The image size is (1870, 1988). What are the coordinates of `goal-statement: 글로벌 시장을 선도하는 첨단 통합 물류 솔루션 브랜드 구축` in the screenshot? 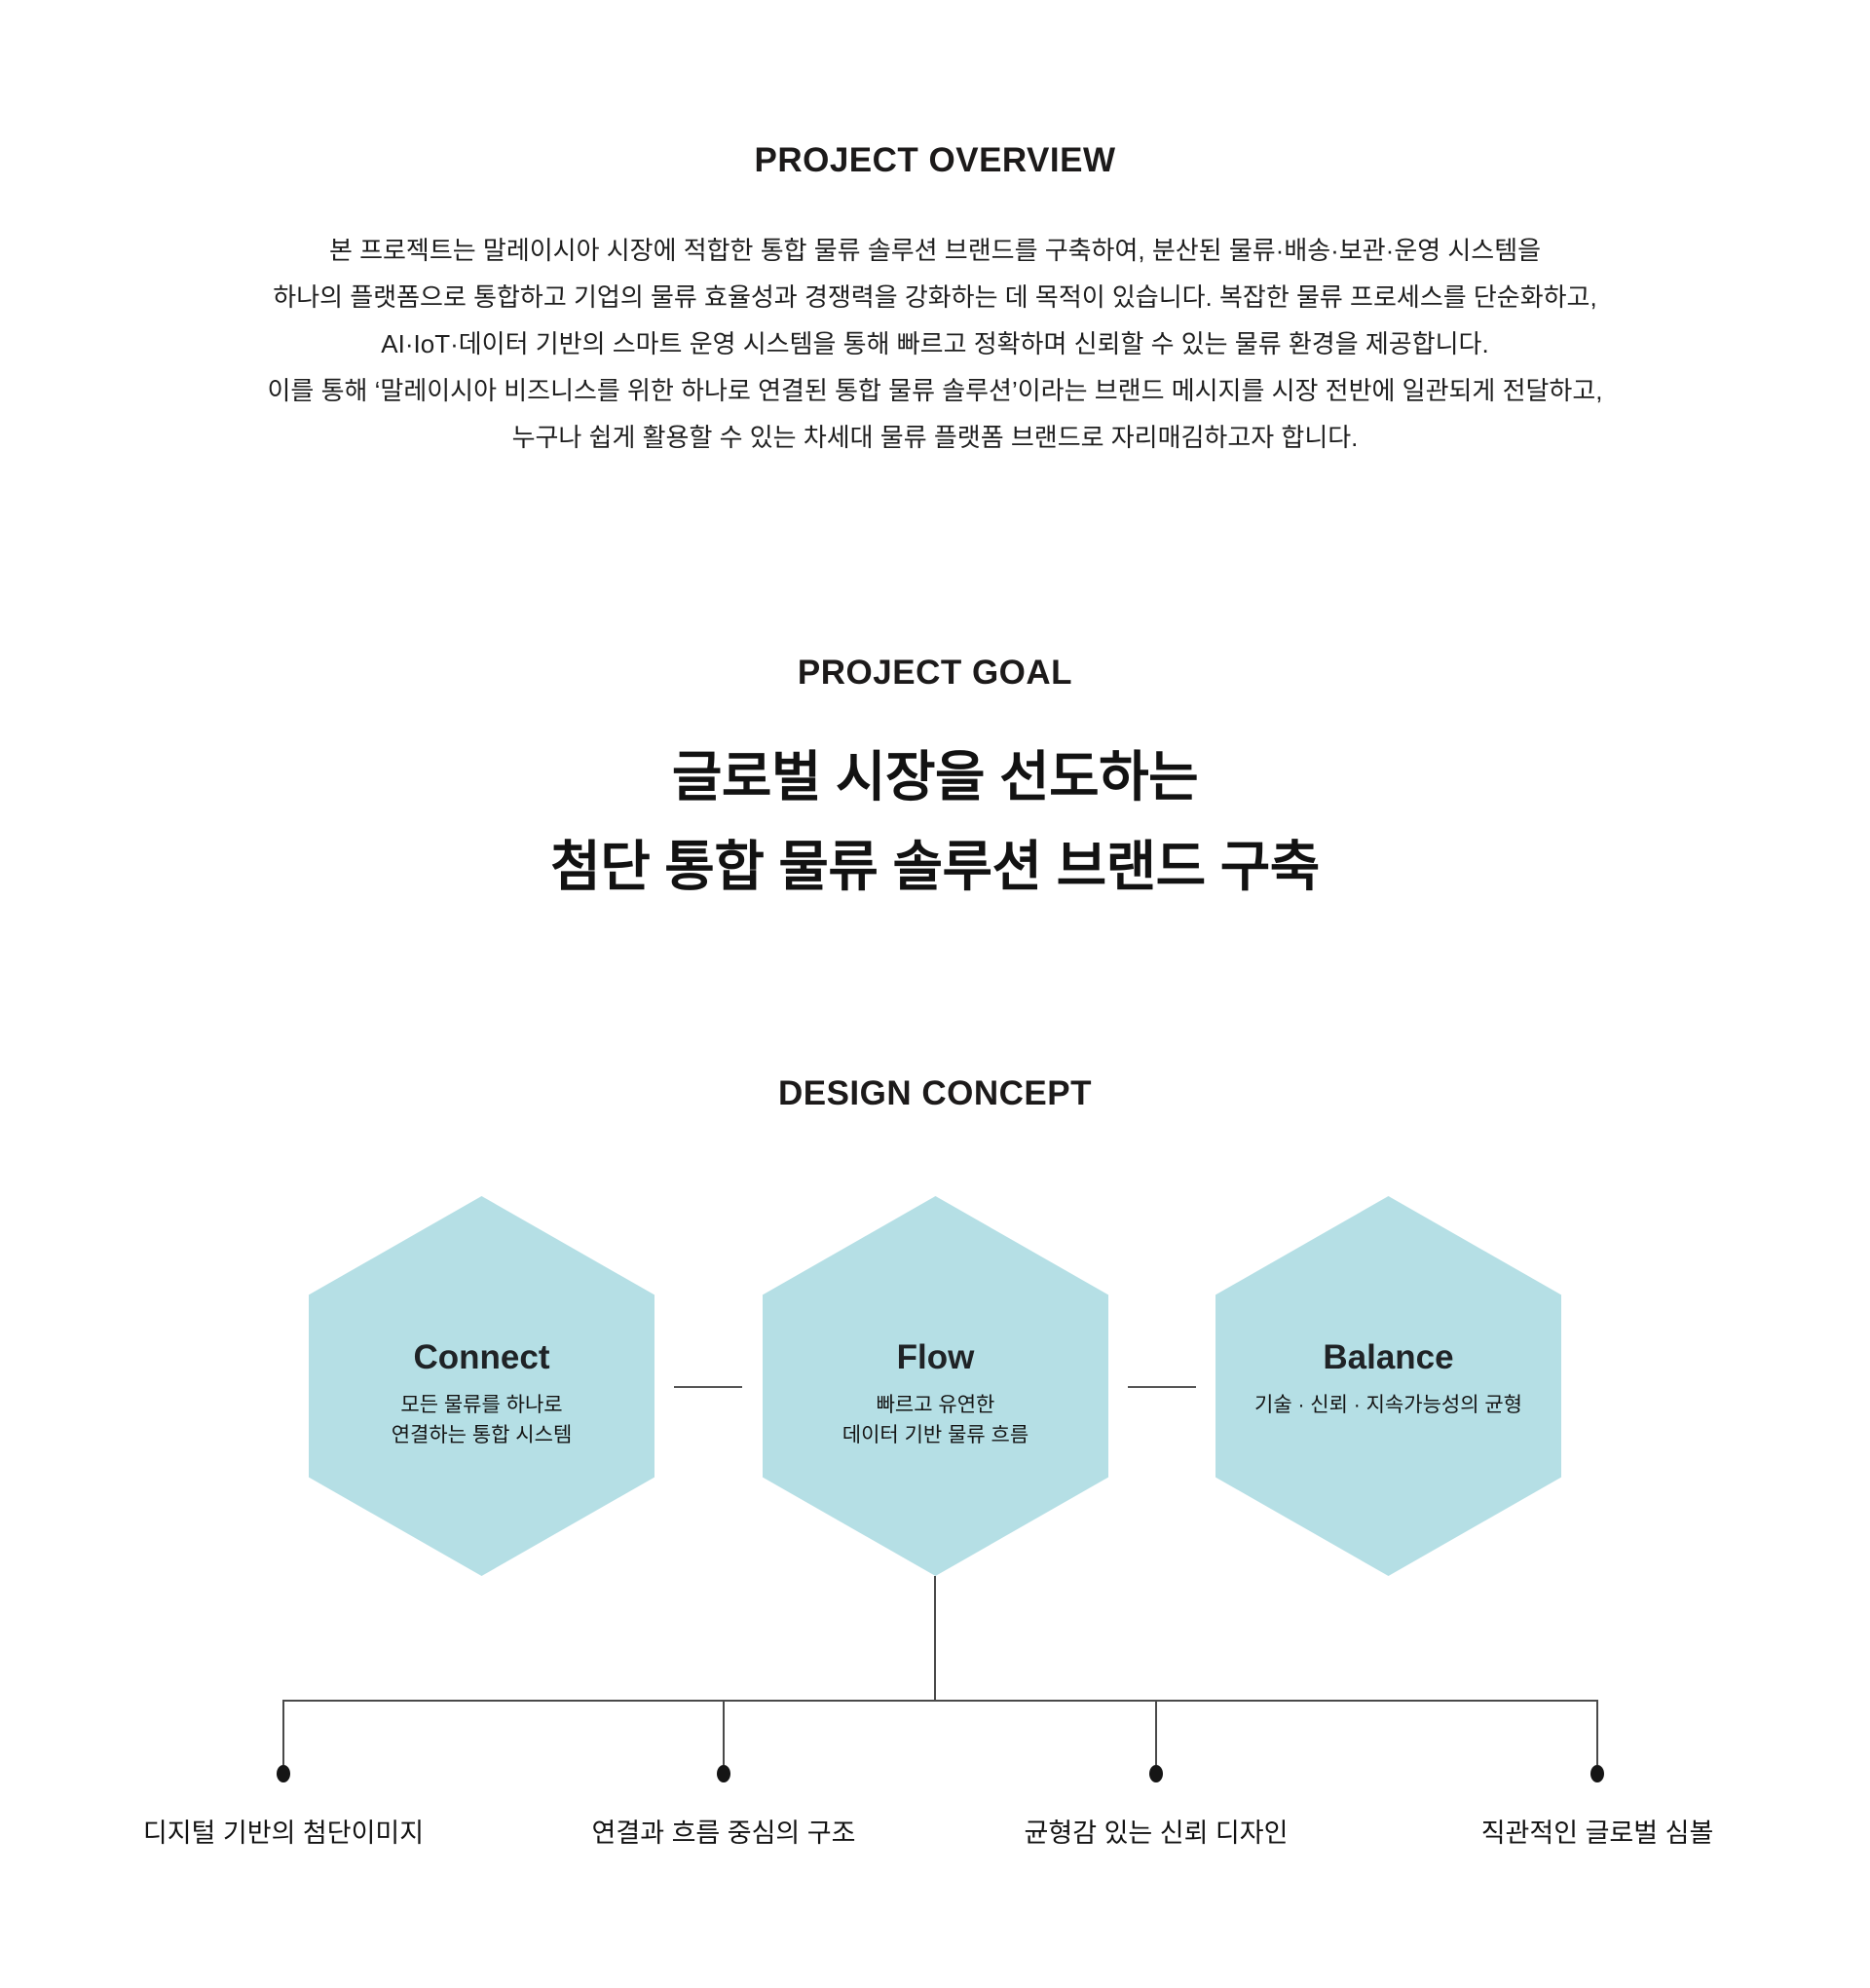 It's located at (935, 821).